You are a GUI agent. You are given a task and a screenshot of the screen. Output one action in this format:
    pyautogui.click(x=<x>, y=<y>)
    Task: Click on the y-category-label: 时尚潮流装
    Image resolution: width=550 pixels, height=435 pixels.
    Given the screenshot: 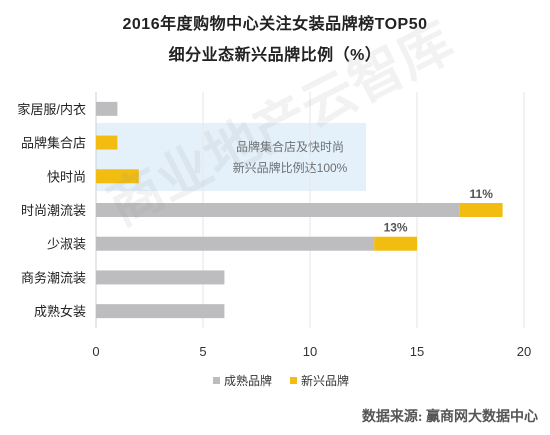 What is the action you would take?
    pyautogui.click(x=53, y=210)
    